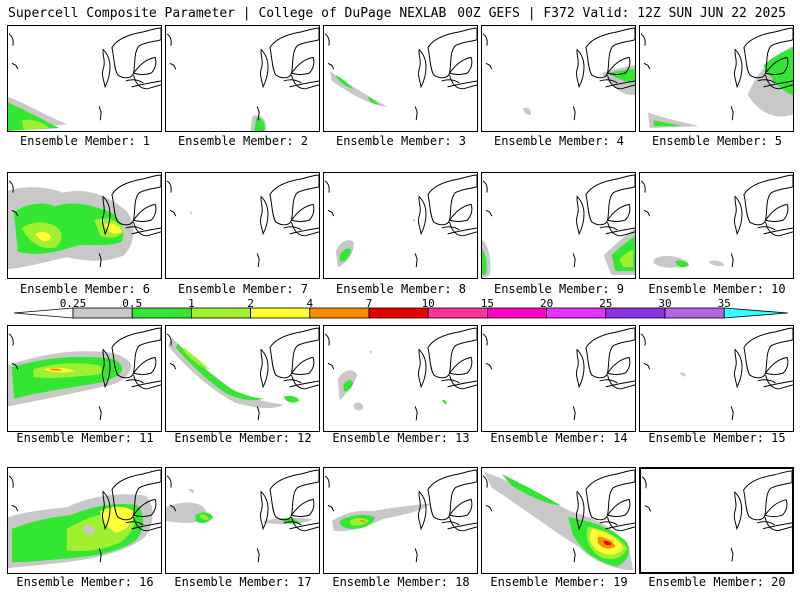 The image size is (800, 600). I want to click on member-label-2: Ensemble Member: 2, so click(243, 141).